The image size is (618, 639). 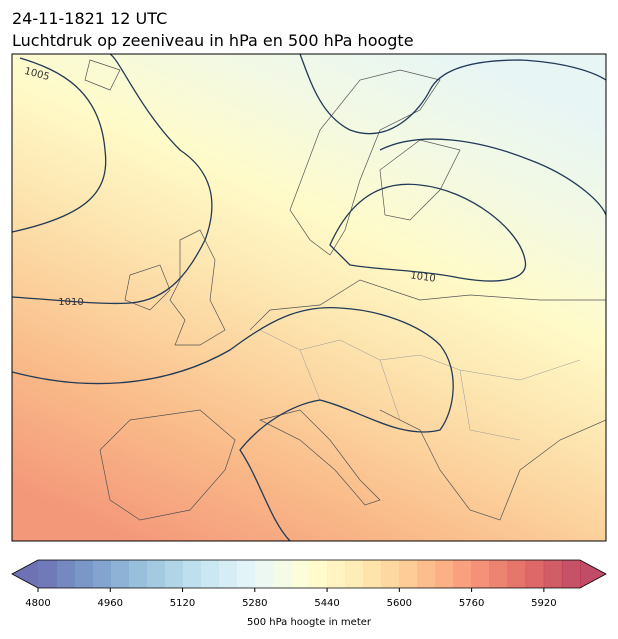 I want to click on colorbar-tick-label: 5120, so click(x=182, y=603).